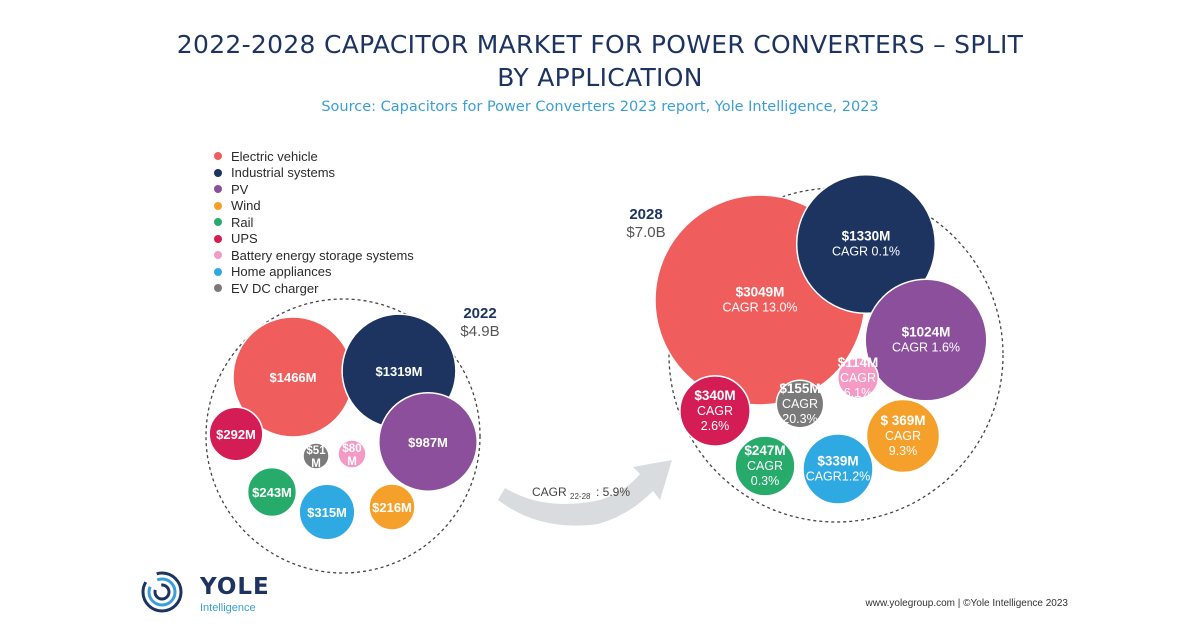 The width and height of the screenshot is (1200, 630). I want to click on legend-label: Home appliances, so click(281, 272).